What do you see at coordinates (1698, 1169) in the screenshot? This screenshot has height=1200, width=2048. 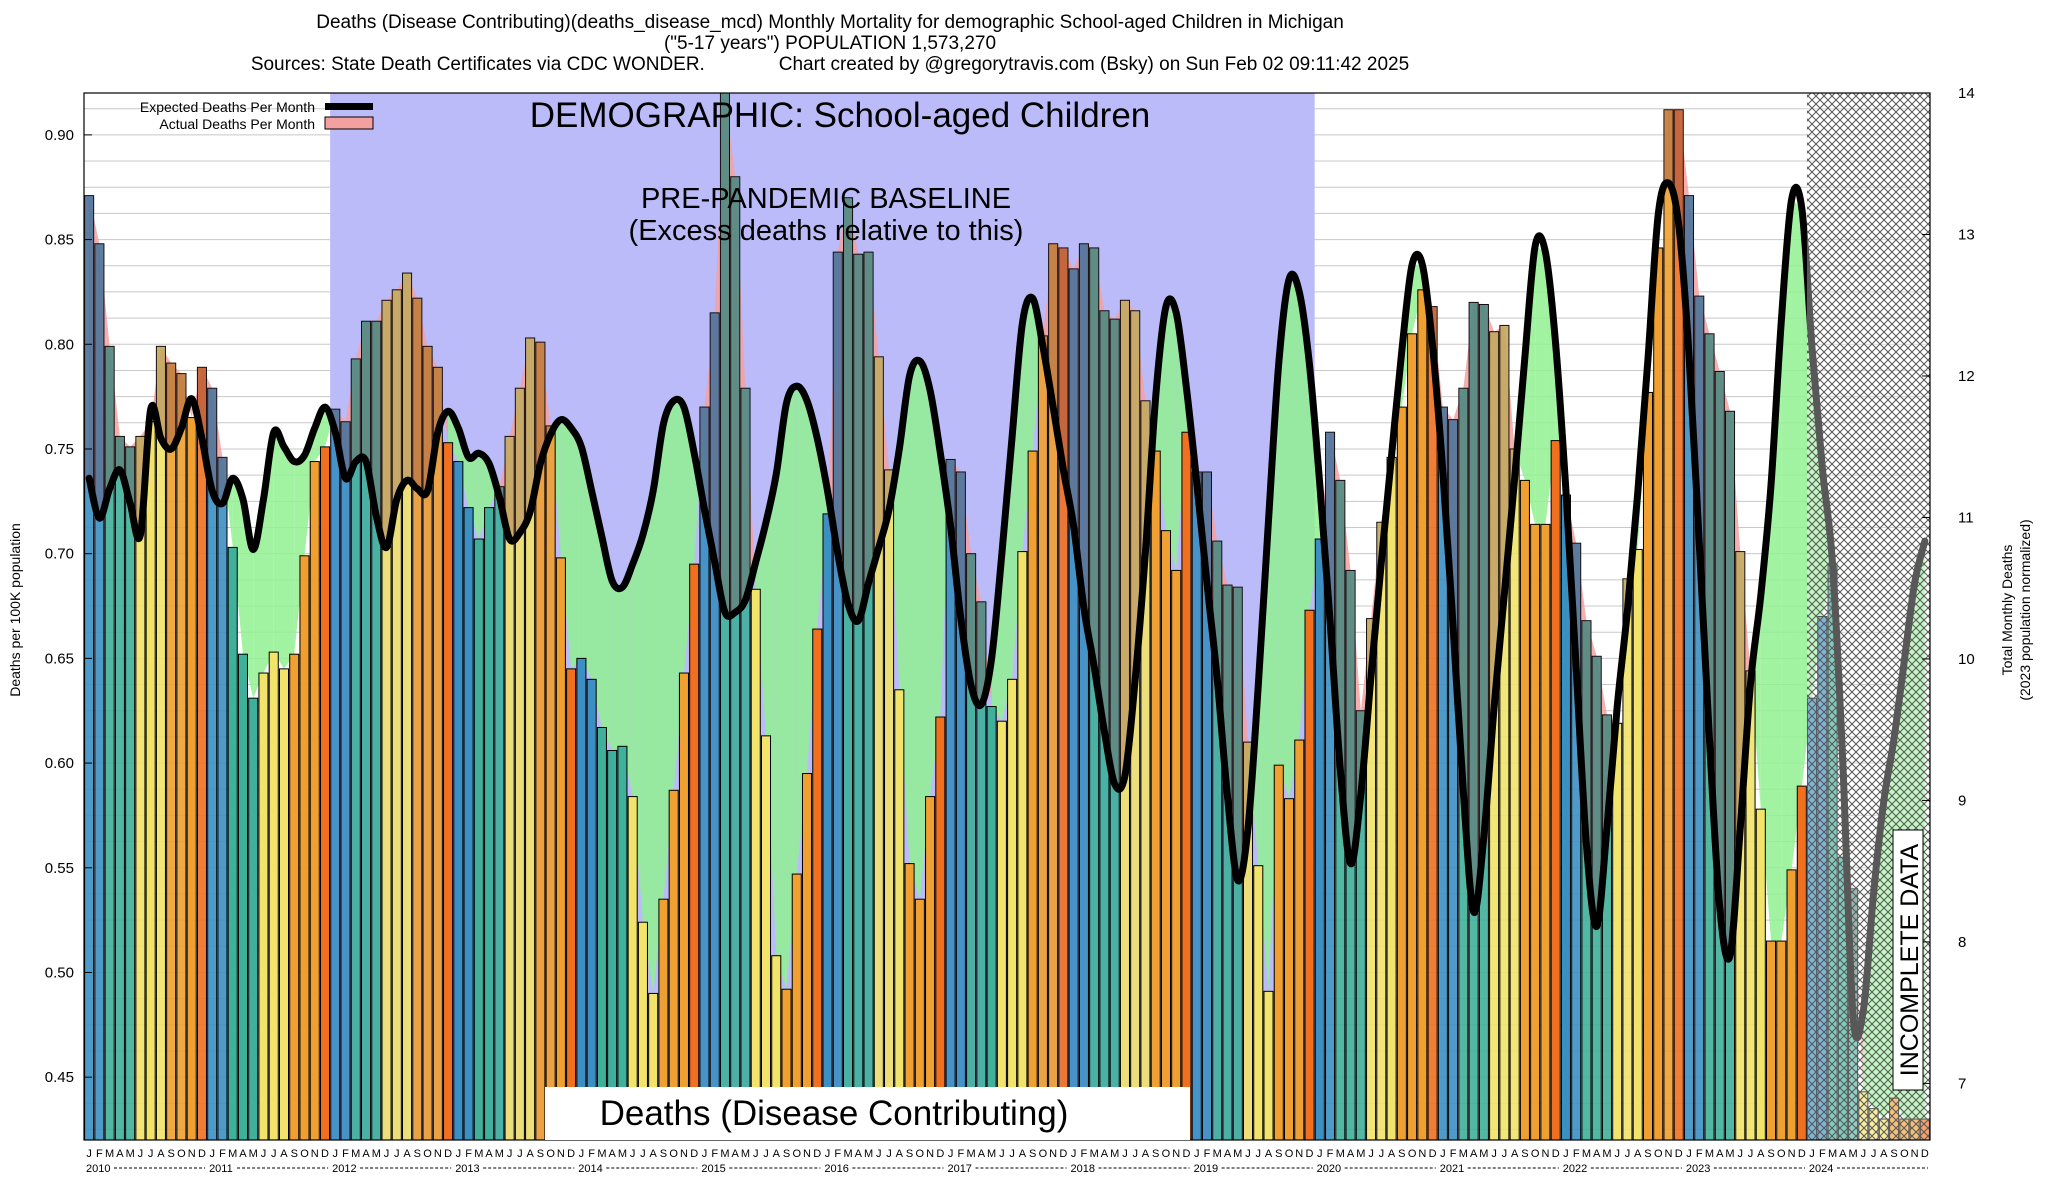 I see `x-year-label: 2023` at bounding box center [1698, 1169].